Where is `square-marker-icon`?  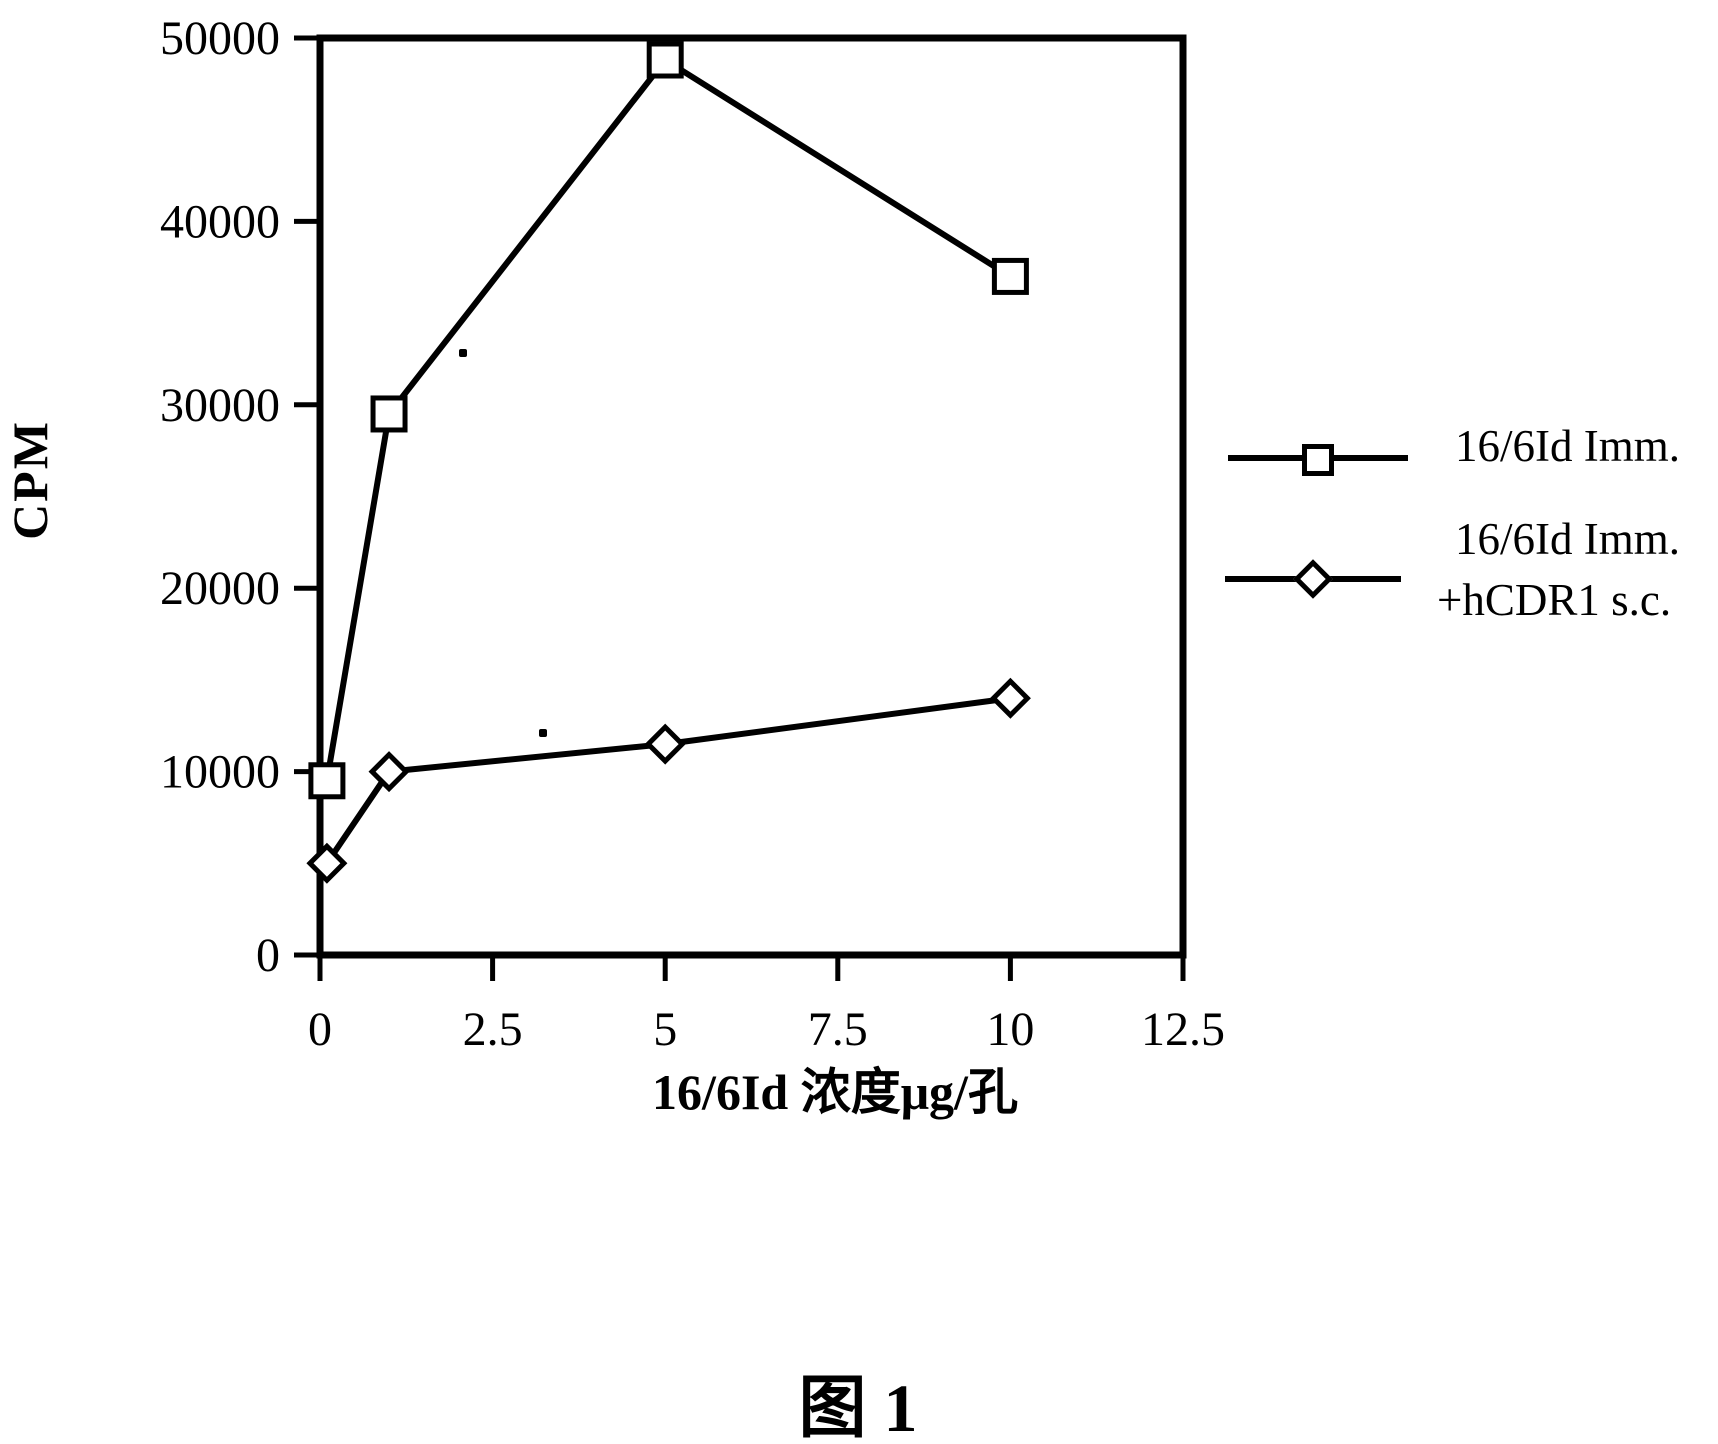
square-marker-icon is located at coordinates (1318, 460).